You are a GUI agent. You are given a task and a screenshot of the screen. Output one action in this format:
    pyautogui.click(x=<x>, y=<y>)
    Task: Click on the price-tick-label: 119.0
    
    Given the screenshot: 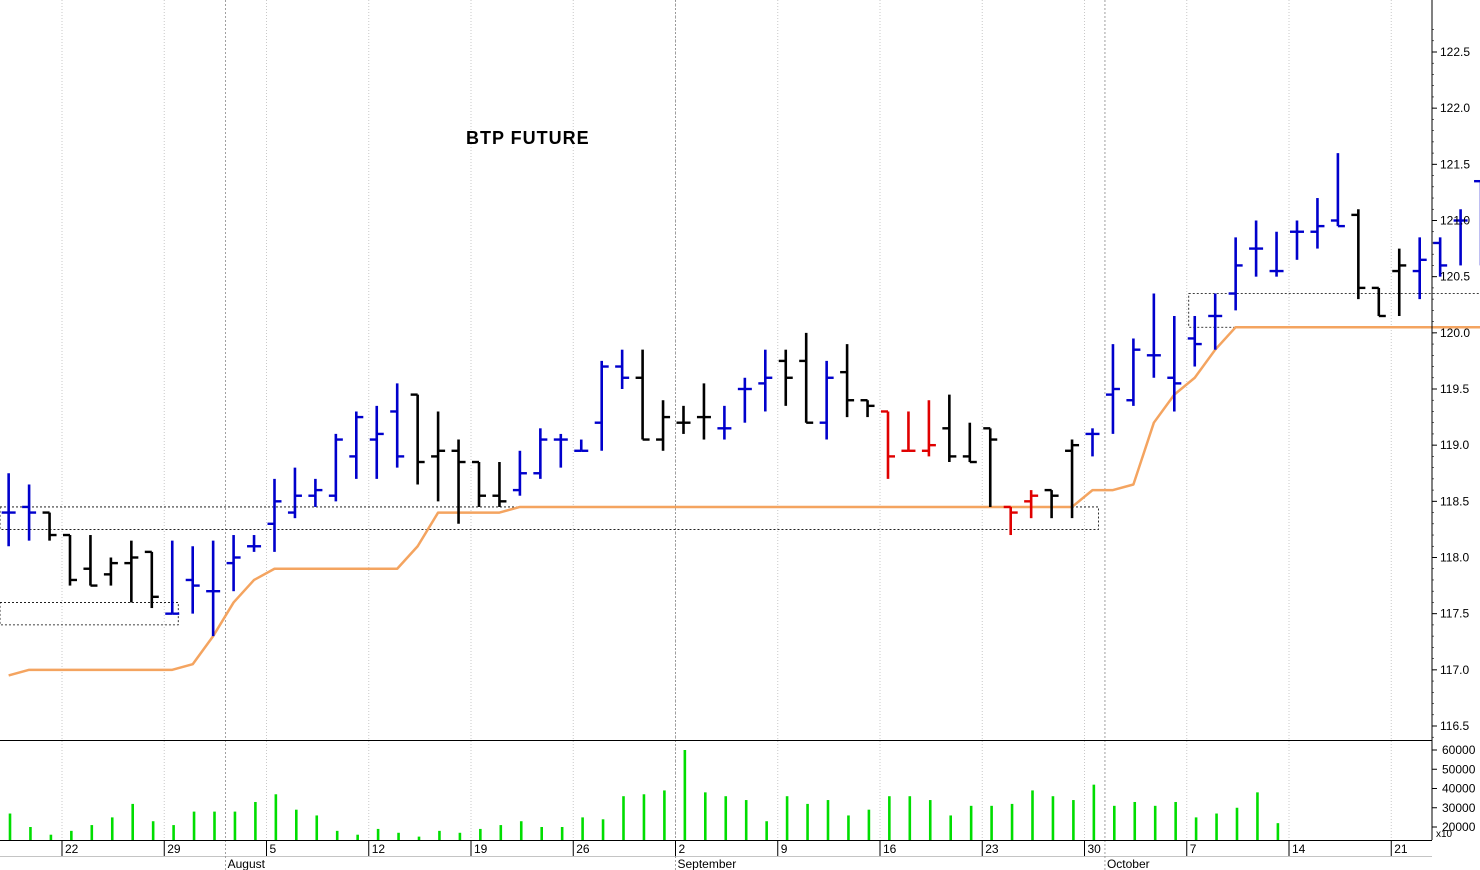 What is the action you would take?
    pyautogui.click(x=1454, y=445)
    